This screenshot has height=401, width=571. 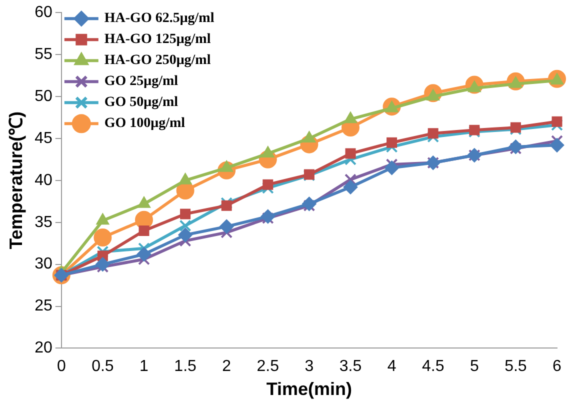 What do you see at coordinates (43, 264) in the screenshot?
I see `y-tick-label: 30` at bounding box center [43, 264].